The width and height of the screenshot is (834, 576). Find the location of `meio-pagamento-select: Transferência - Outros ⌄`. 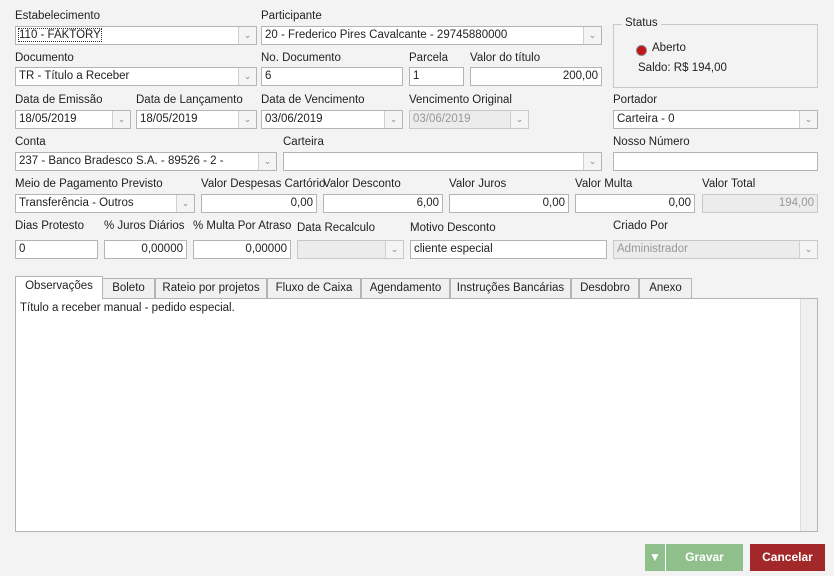

meio-pagamento-select: Transferência - Outros ⌄ is located at coordinates (105, 203).